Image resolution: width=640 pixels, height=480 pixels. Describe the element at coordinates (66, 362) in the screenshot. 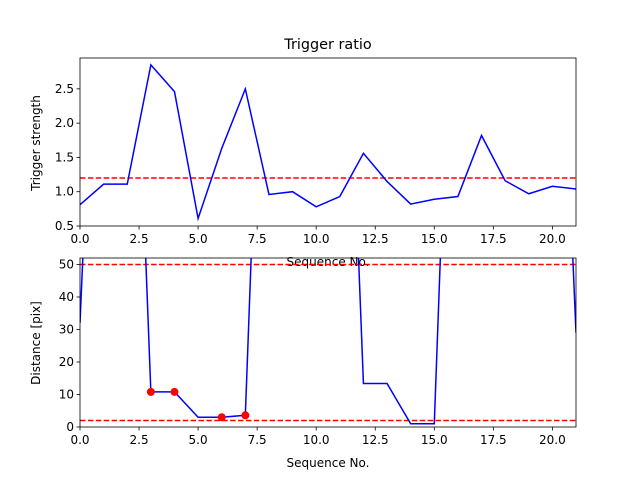

I see `bottom-y-tick-label: 20` at that location.